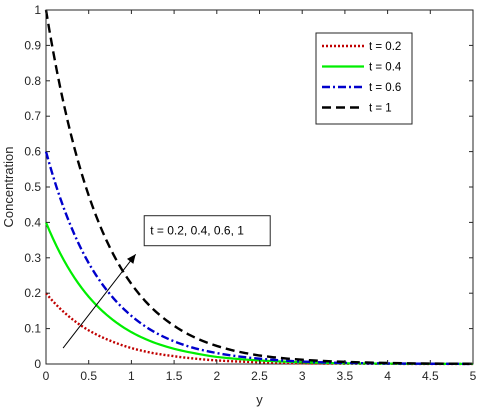 This screenshot has height=408, width=480. Describe the element at coordinates (32, 187) in the screenshot. I see `y-tick-label: 0.5` at that location.